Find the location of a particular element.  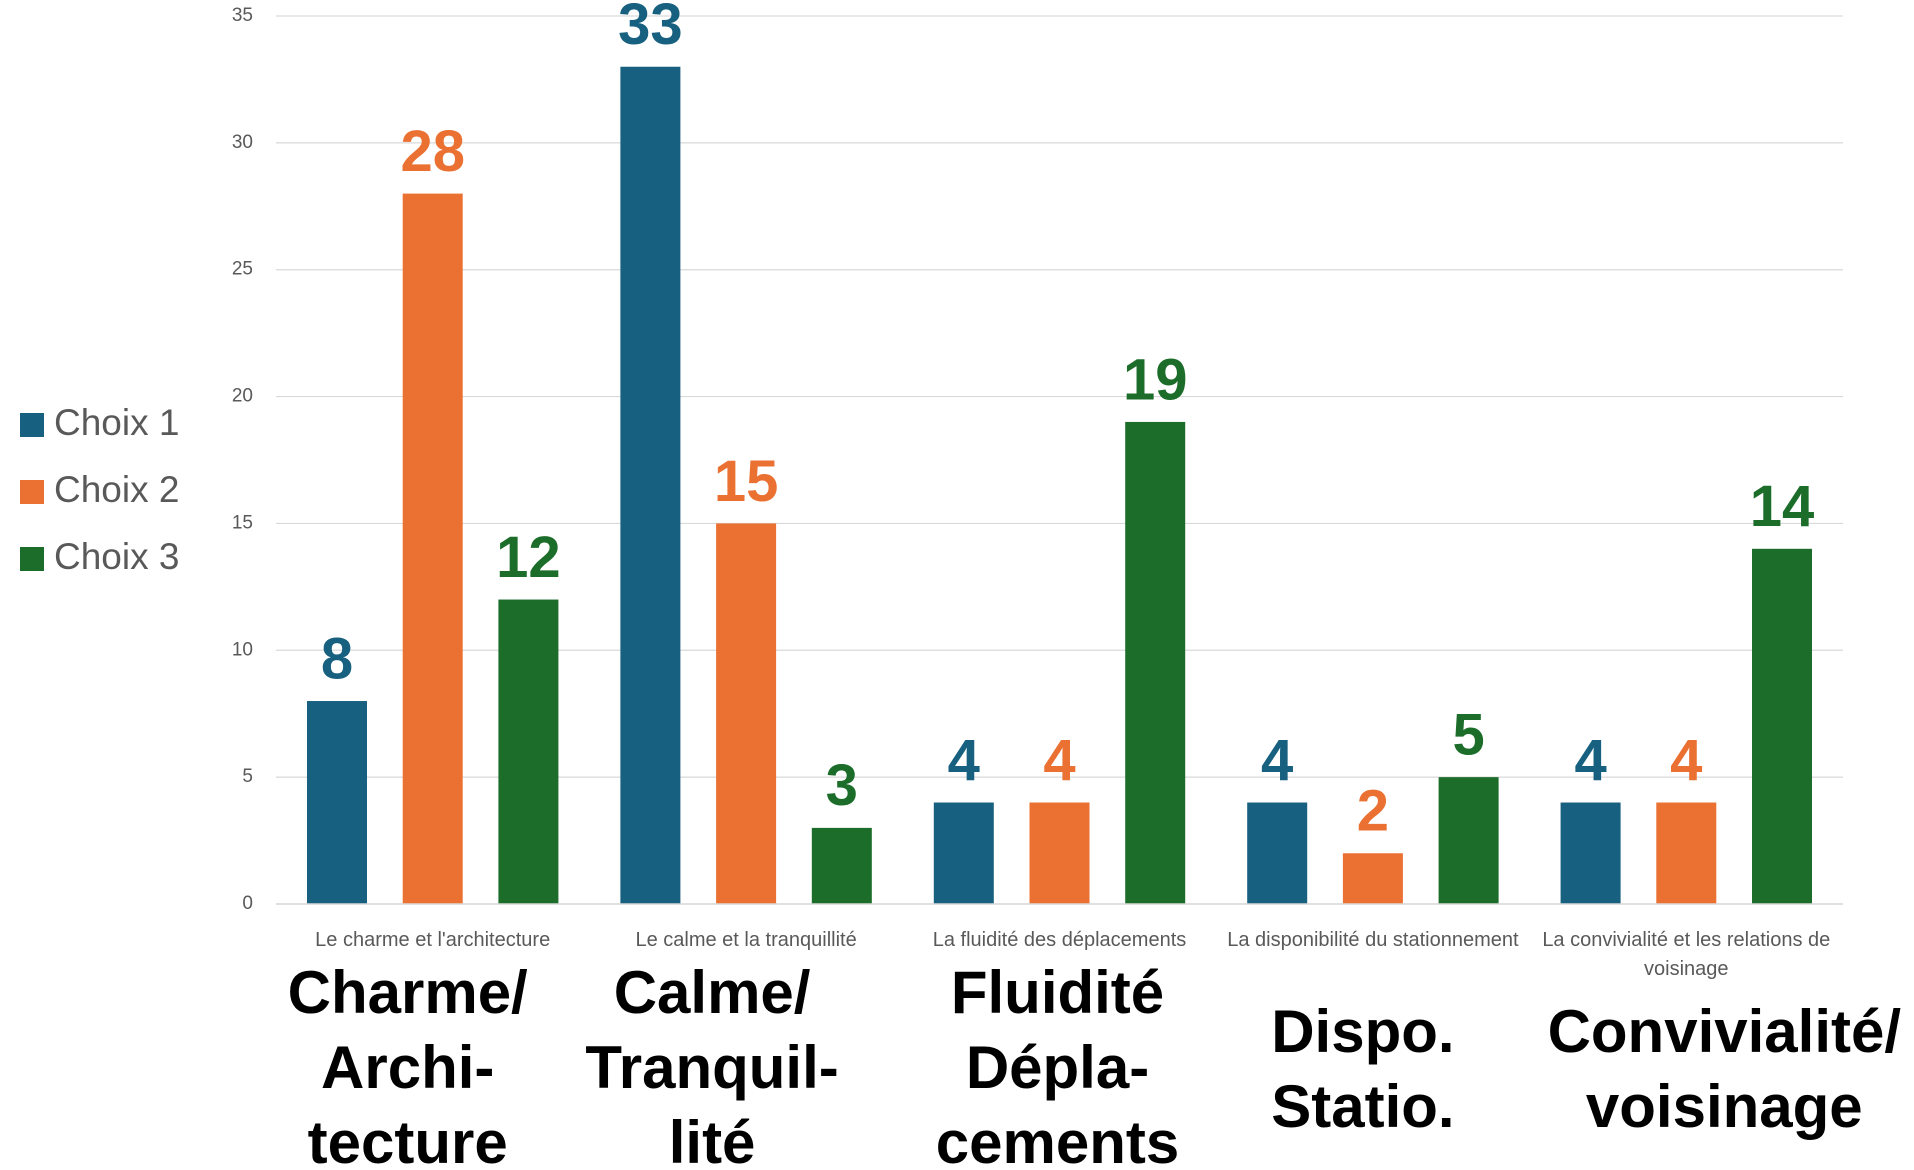

x-tick-label: Le charme et l'architecture is located at coordinates (433, 940).